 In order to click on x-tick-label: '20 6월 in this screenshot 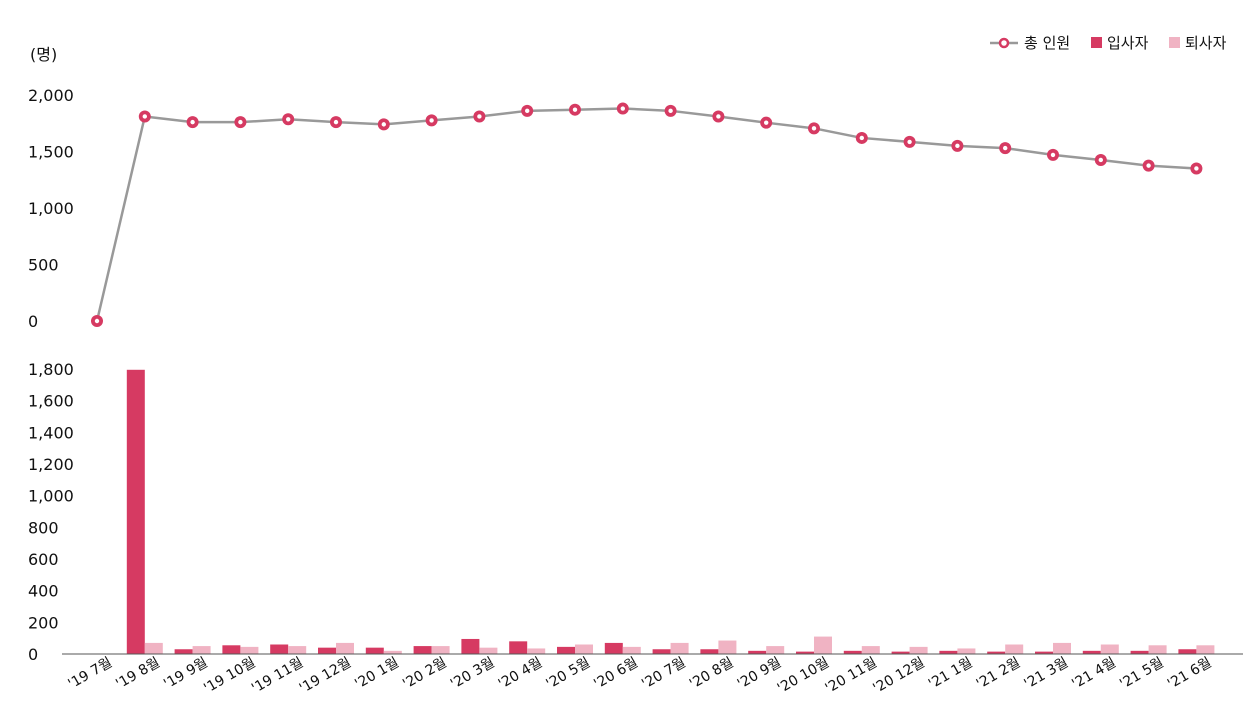, I will do `click(615, 674)`.